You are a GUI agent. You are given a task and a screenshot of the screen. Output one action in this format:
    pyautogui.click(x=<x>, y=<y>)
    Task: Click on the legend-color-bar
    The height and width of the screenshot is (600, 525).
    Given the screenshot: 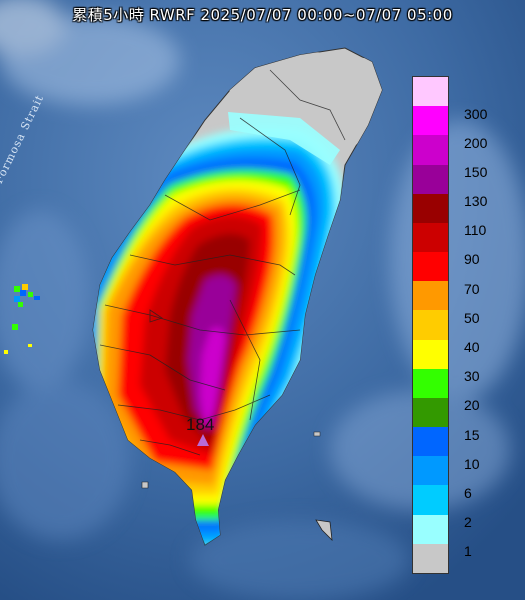 What is the action you would take?
    pyautogui.click(x=430, y=325)
    